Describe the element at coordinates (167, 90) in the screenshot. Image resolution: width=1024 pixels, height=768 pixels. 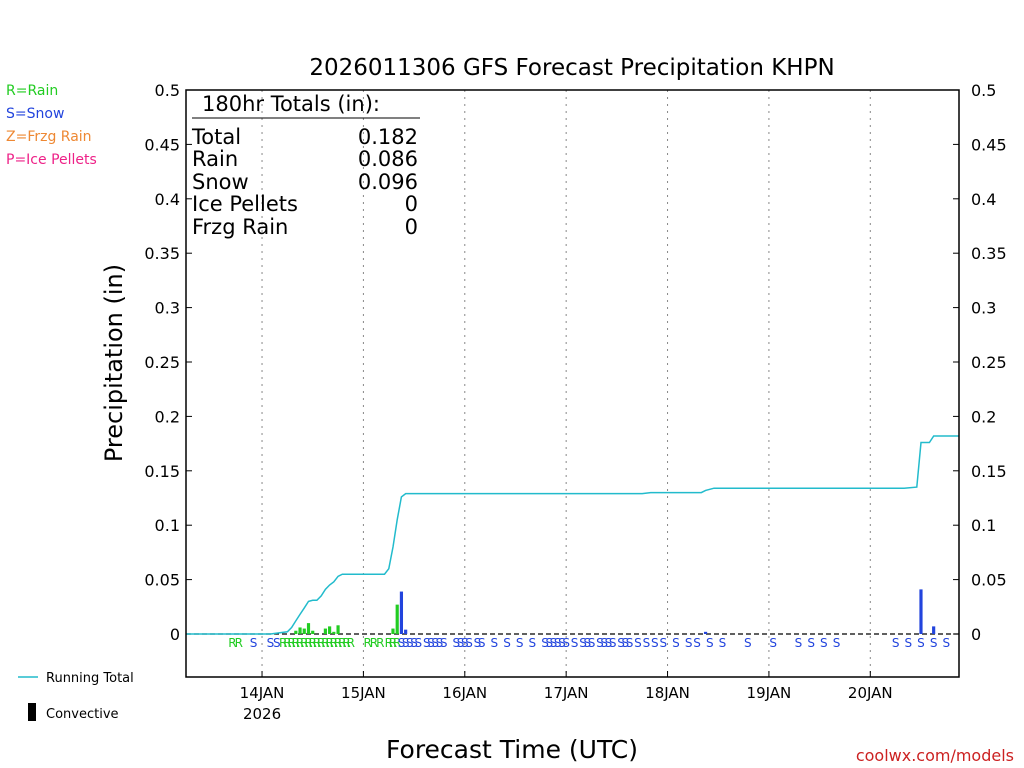
I see `y-tick-label-left: 0.5` at that location.